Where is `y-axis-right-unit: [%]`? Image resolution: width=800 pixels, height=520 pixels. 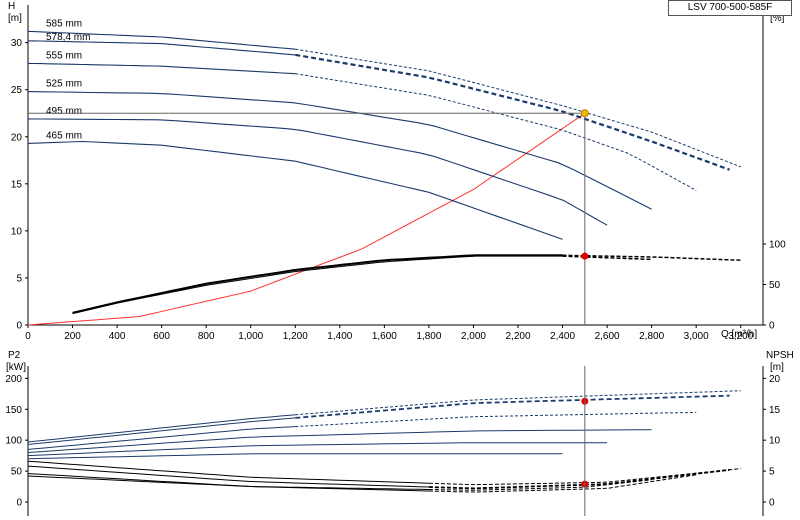
y-axis-right-unit: [%] is located at coordinates (777, 18).